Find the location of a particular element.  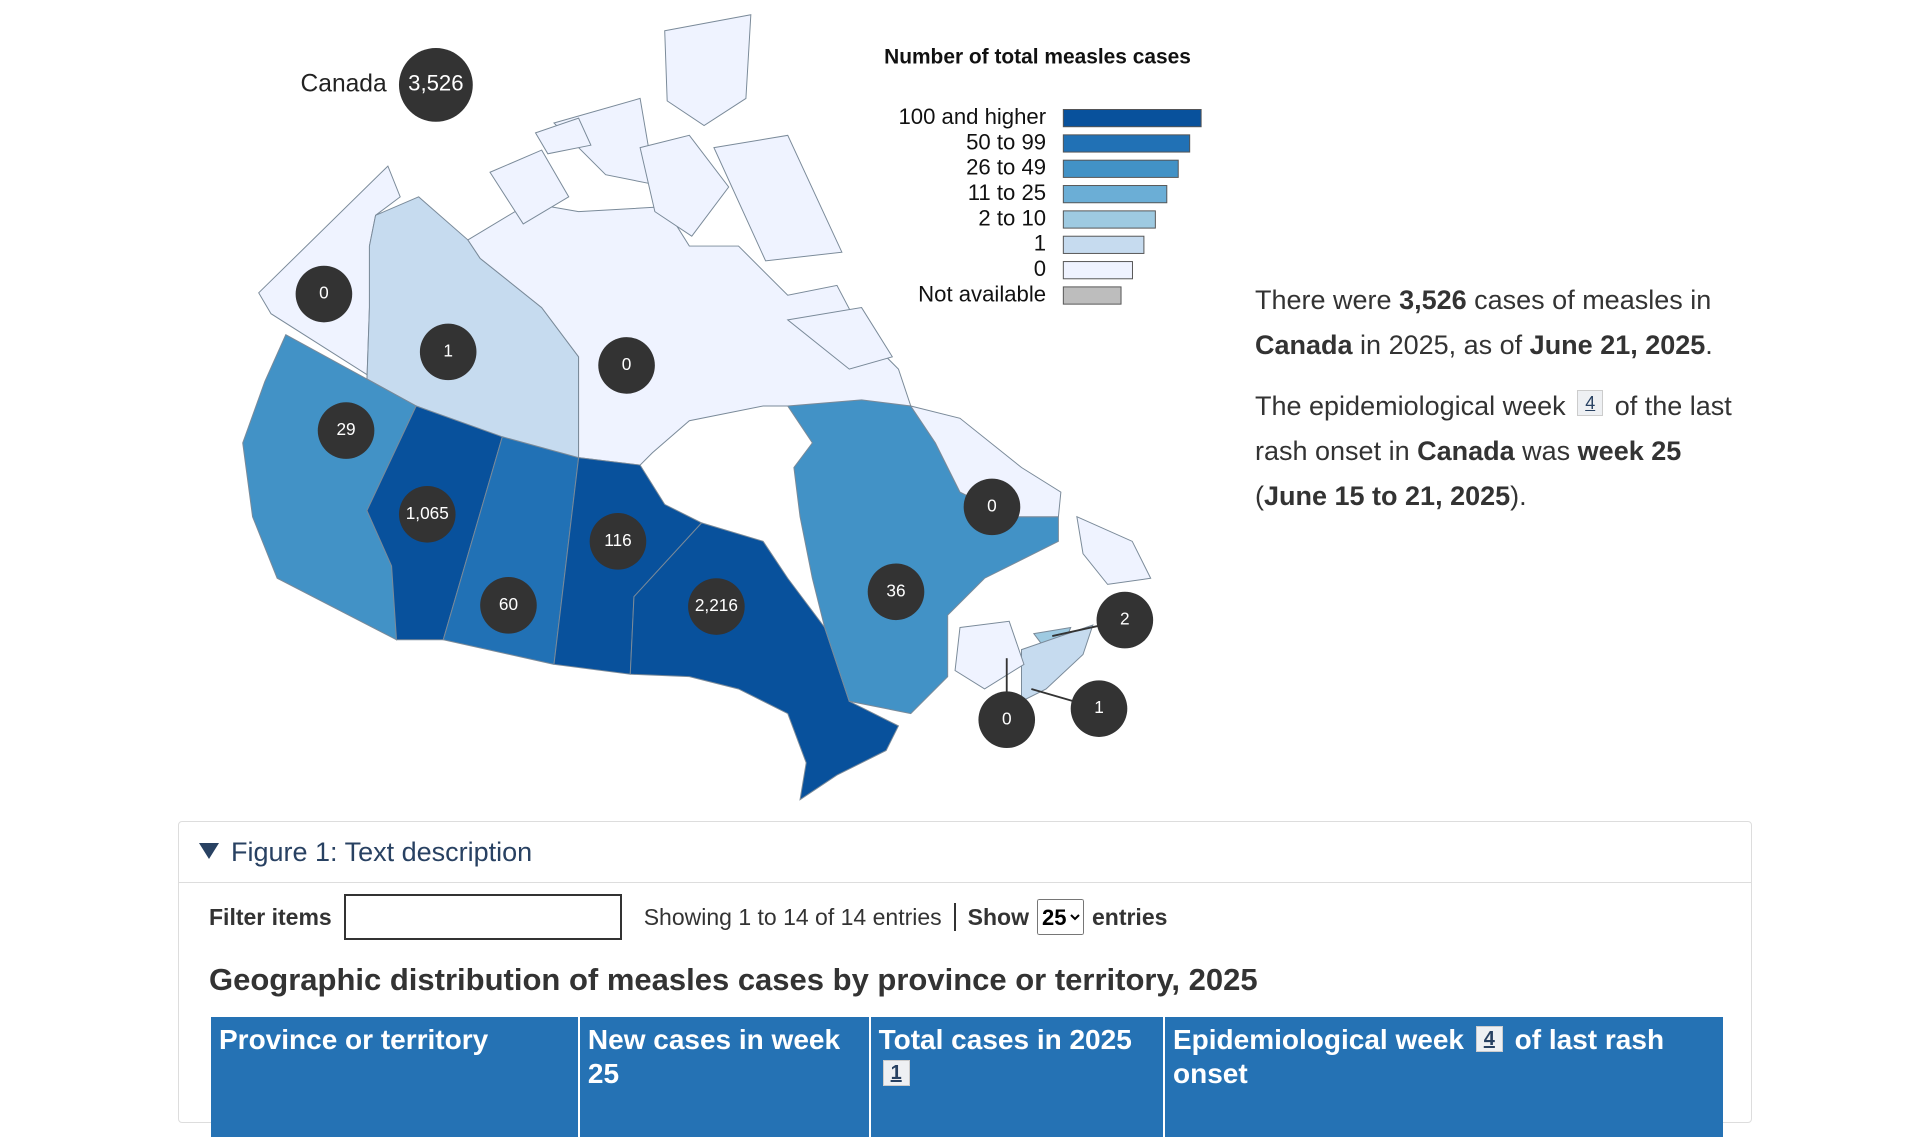

legend-label: 2 to 10 is located at coordinates (1012, 217).